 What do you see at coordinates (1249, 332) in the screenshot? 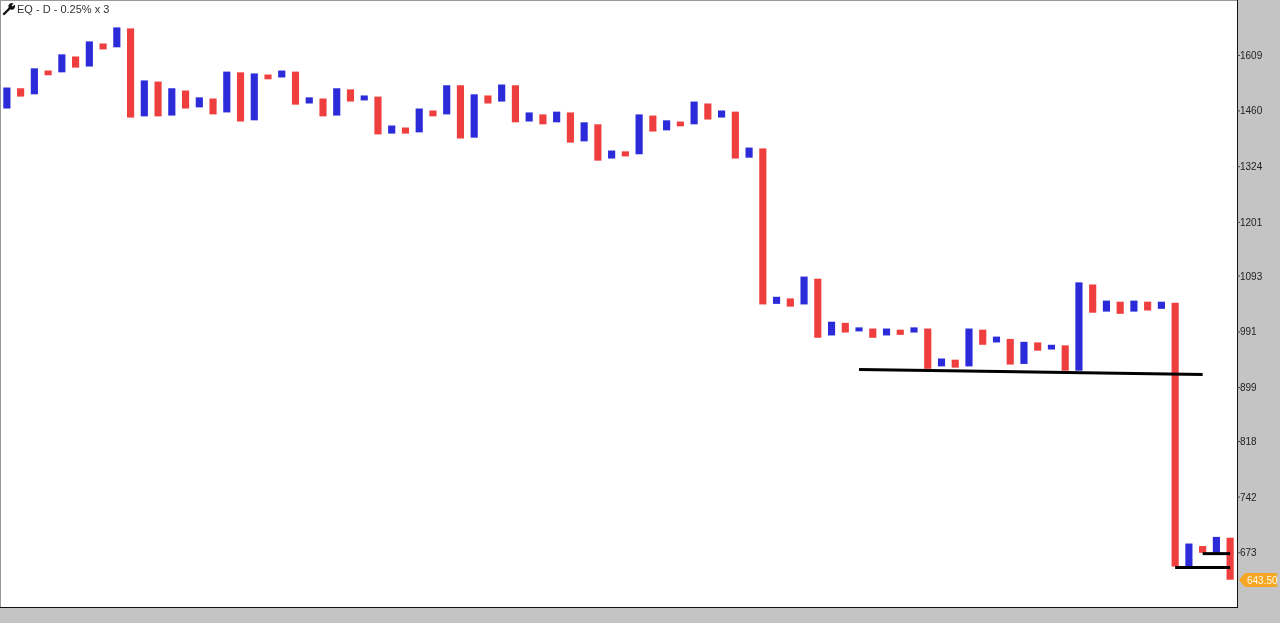
I see `y-tick-label: 991` at bounding box center [1249, 332].